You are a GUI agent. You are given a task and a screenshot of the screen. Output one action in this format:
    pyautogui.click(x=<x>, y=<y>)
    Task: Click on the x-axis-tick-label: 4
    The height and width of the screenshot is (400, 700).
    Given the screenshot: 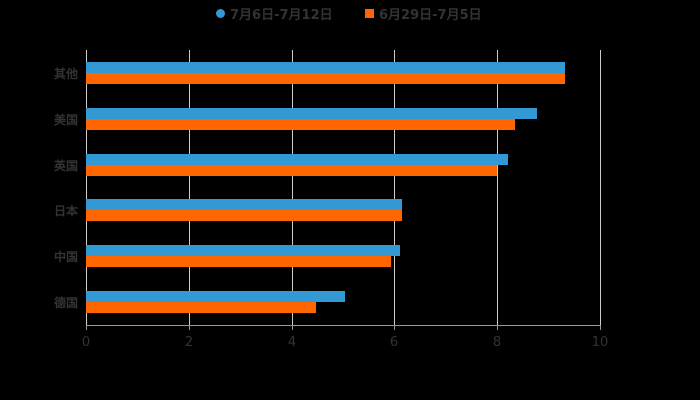 What is the action you would take?
    pyautogui.click(x=292, y=342)
    